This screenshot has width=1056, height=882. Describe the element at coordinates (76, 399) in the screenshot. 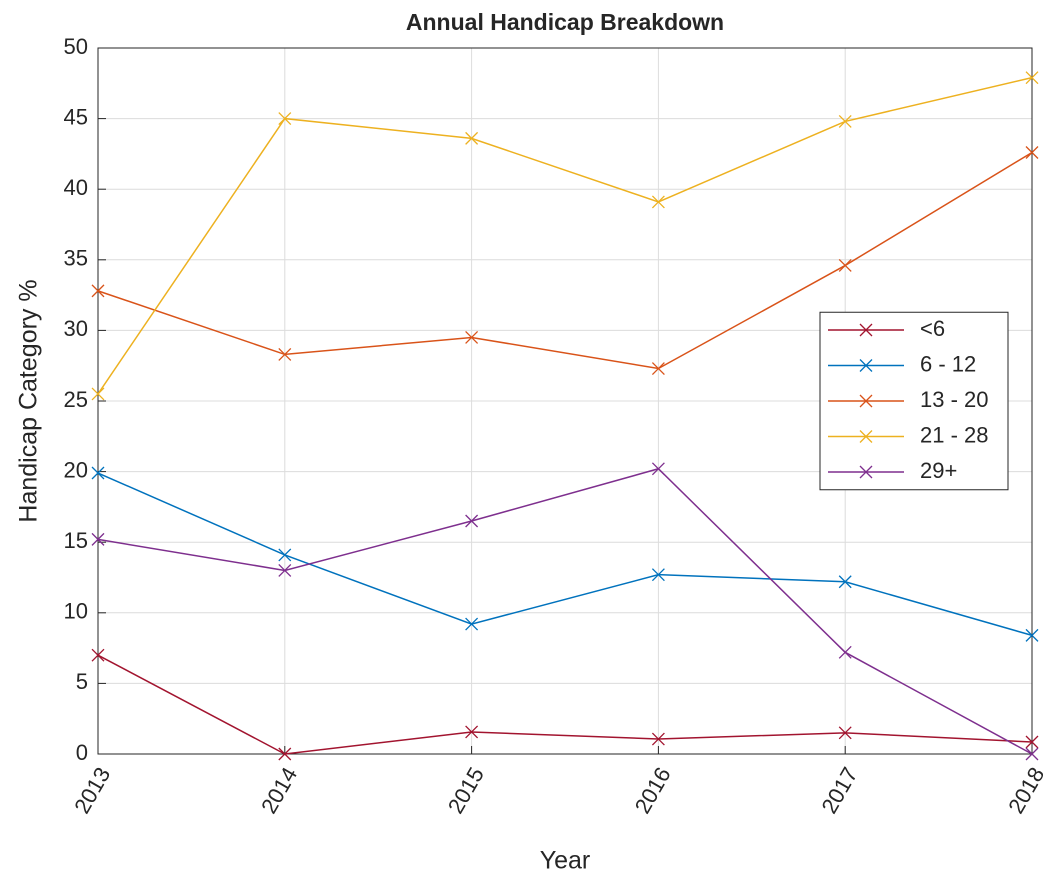

I see `y-tick-label: 25` at that location.